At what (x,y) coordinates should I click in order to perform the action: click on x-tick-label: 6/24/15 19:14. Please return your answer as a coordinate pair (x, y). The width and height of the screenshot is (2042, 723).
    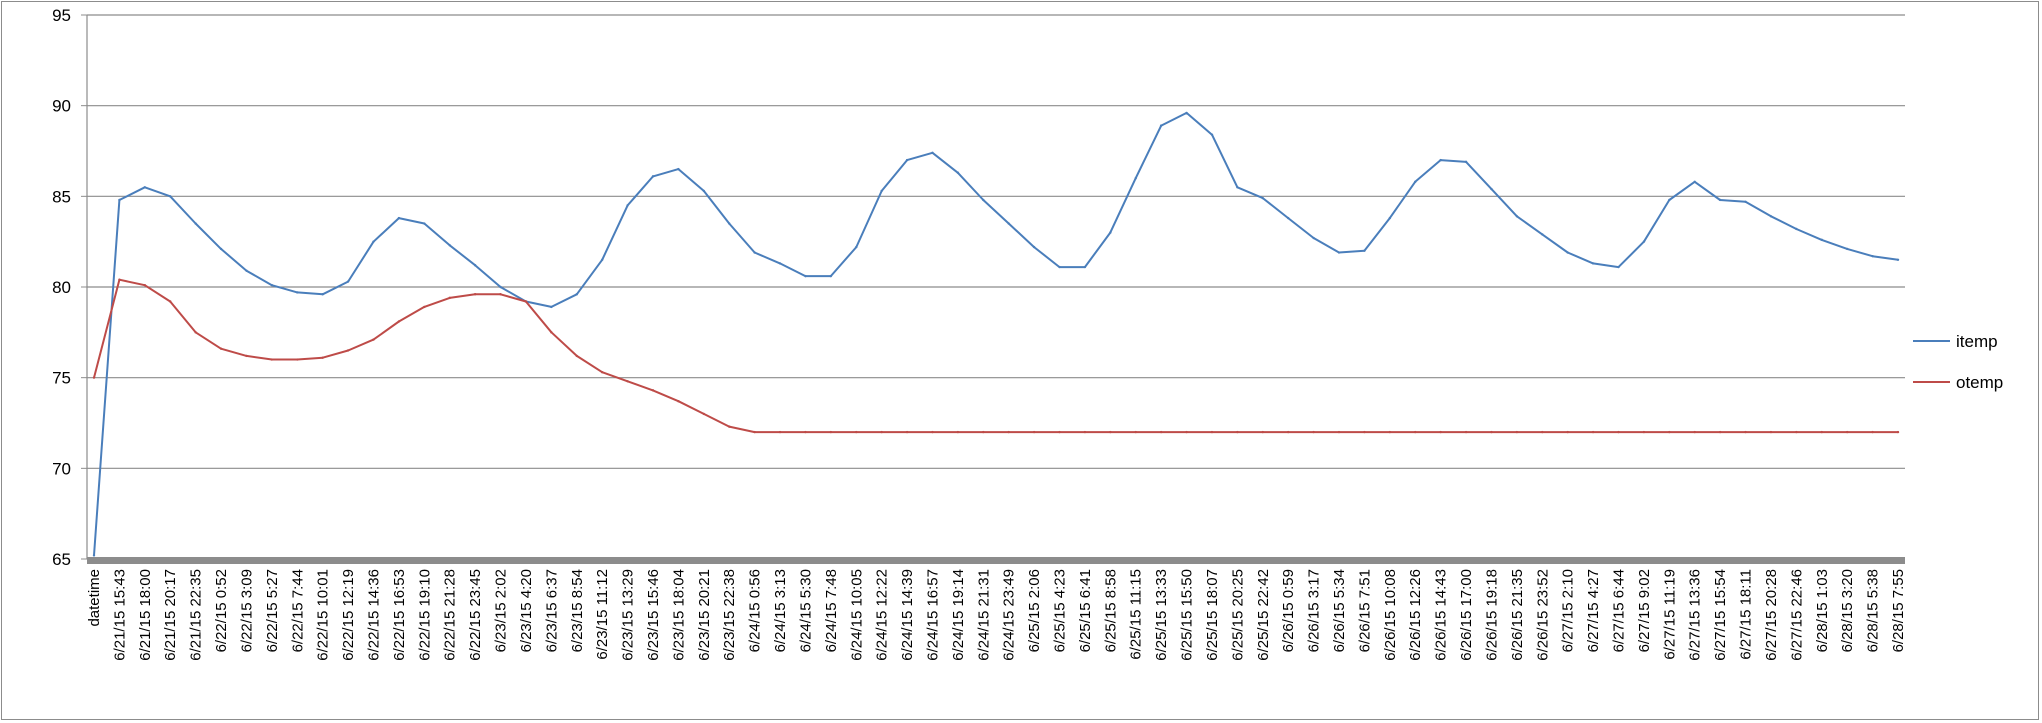
    Looking at the image, I should click on (958, 615).